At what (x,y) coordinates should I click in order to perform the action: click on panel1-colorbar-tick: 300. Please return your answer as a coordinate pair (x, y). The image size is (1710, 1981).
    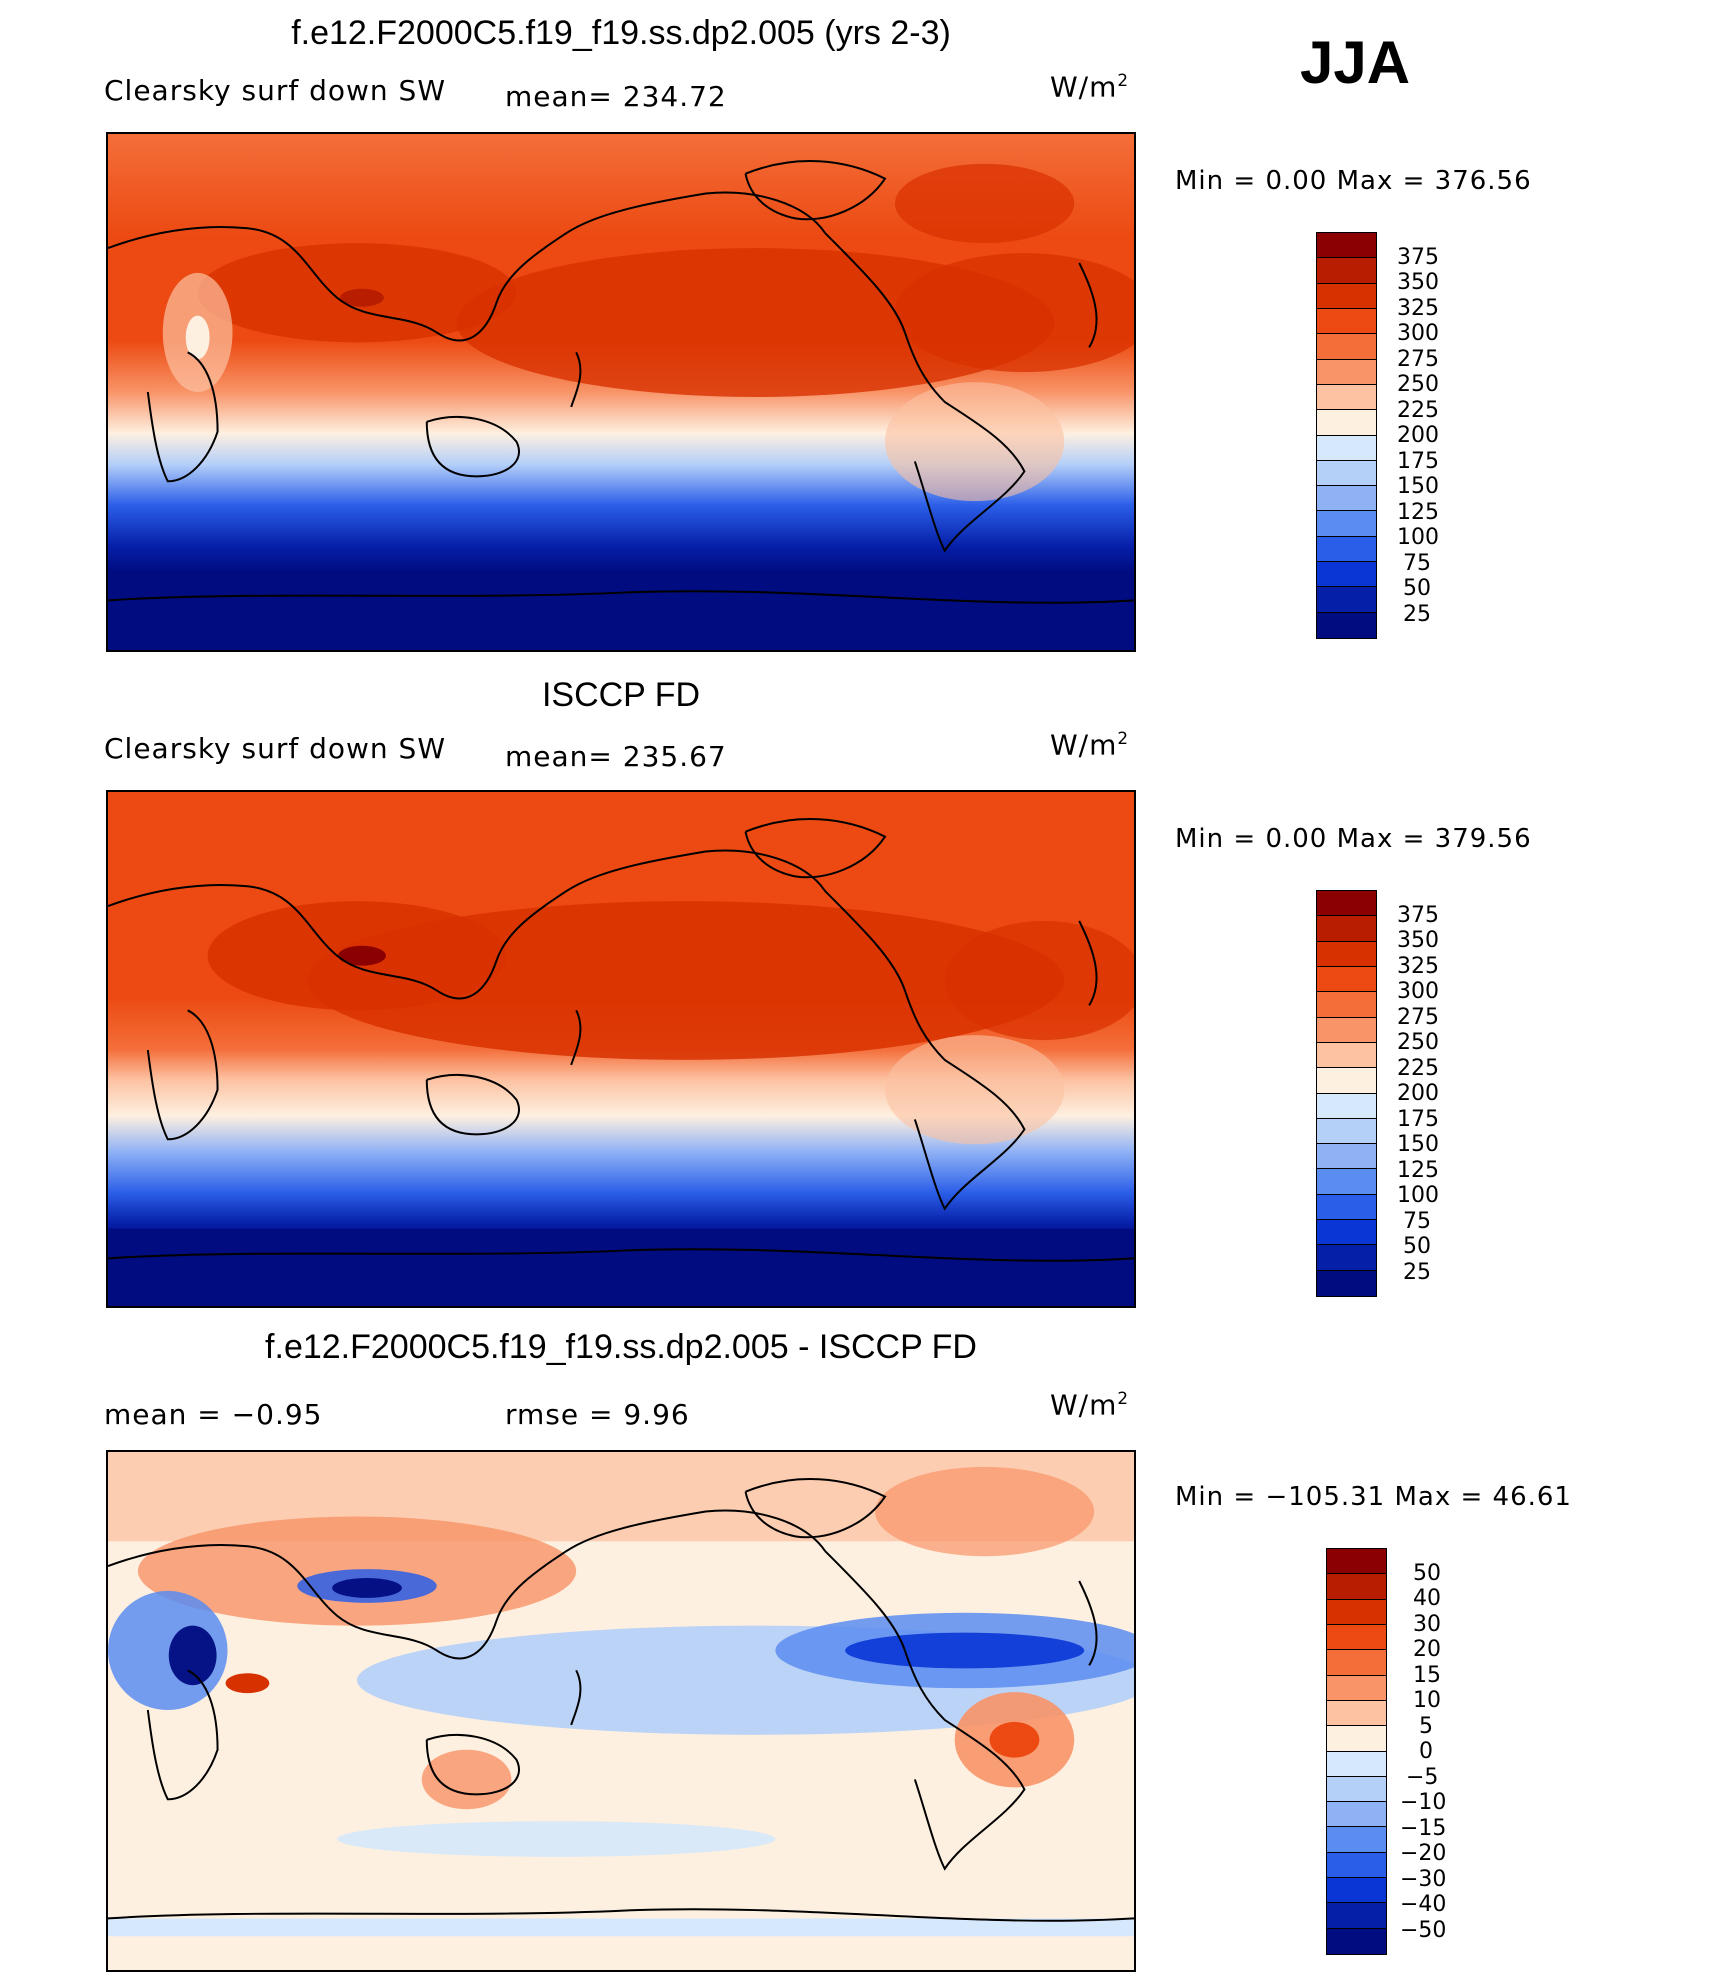
    Looking at the image, I should click on (1418, 333).